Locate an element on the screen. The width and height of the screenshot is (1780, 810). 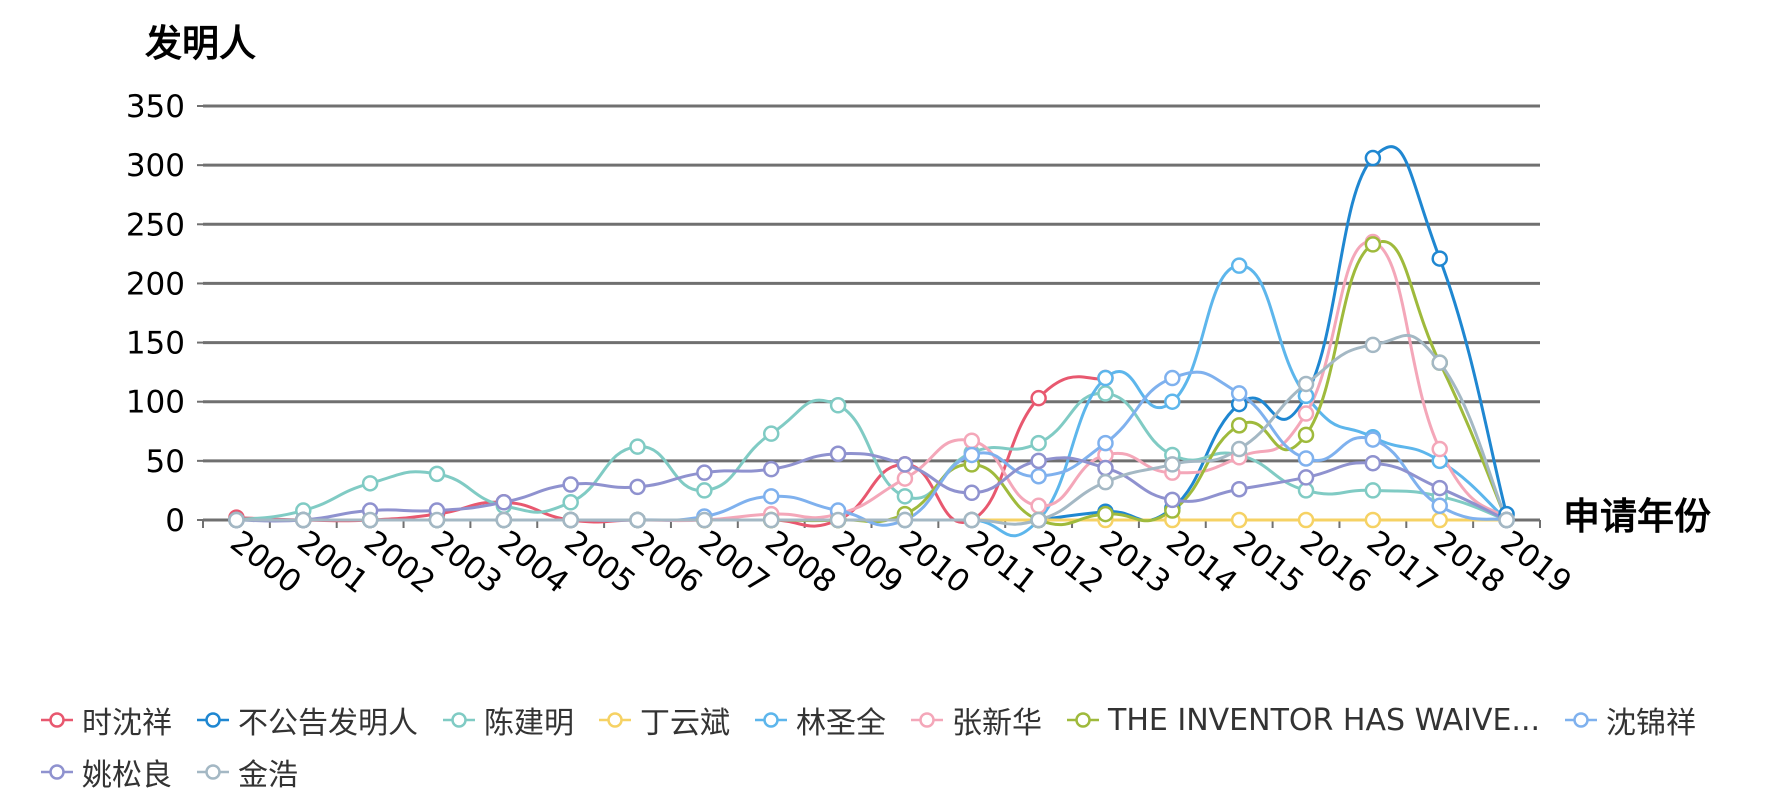
legend-item: 林圣全 is located at coordinates (820, 720).